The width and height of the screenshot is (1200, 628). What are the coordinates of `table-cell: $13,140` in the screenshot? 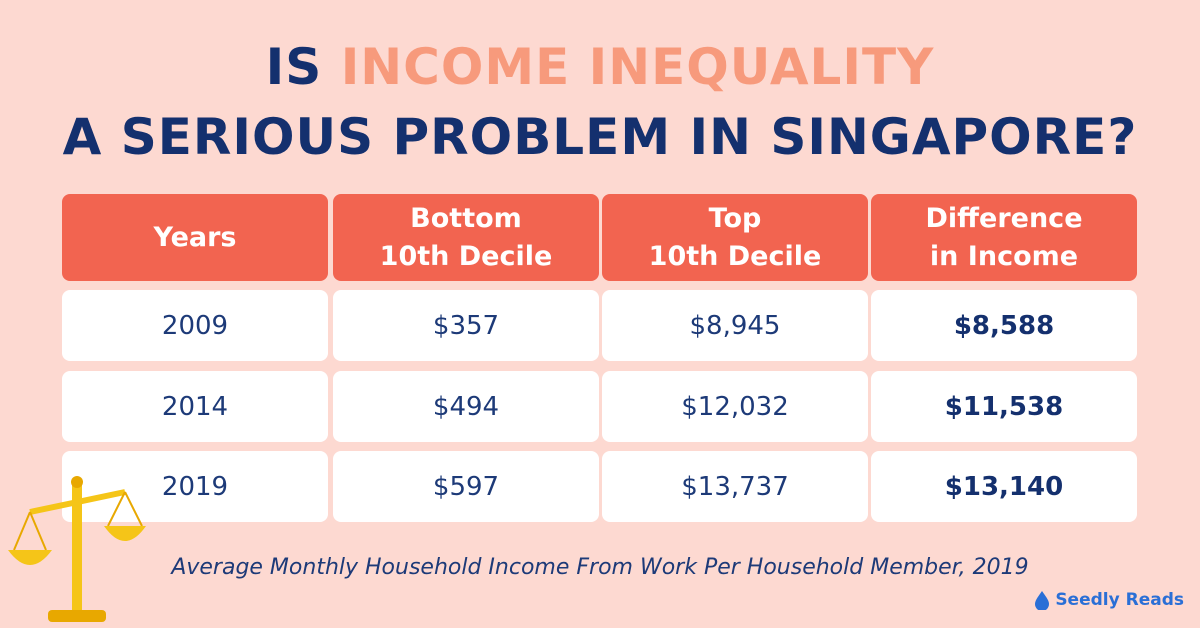 It's located at (1004, 486).